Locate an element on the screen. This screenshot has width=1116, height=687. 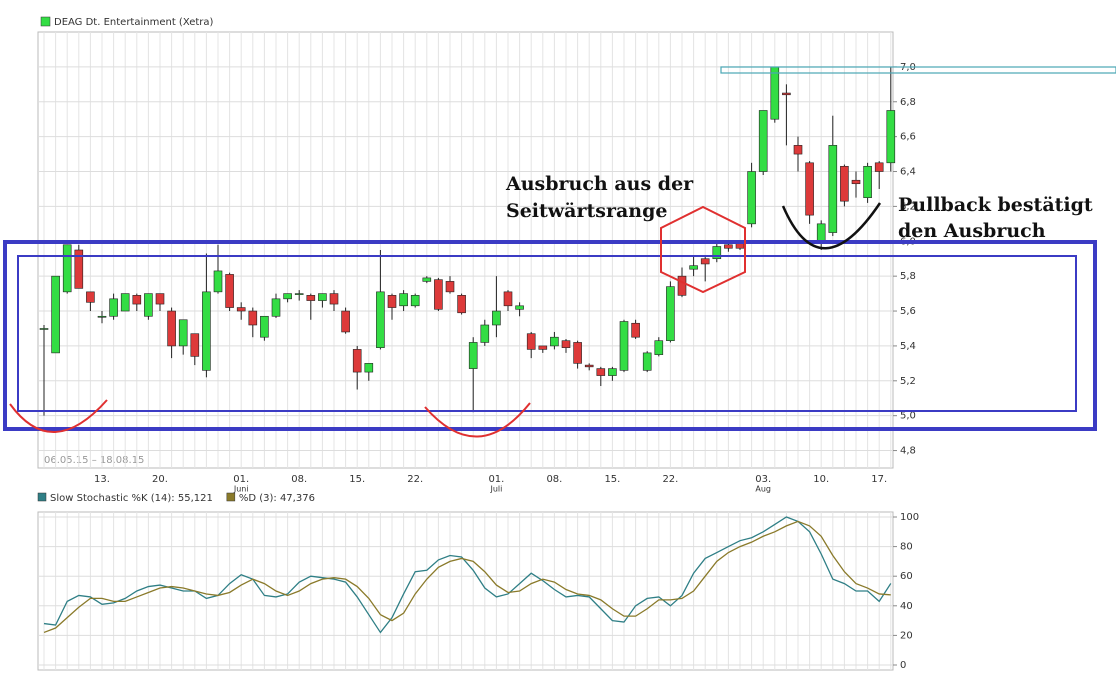
annotation: den Ausbruch is located at coordinates (972, 231).